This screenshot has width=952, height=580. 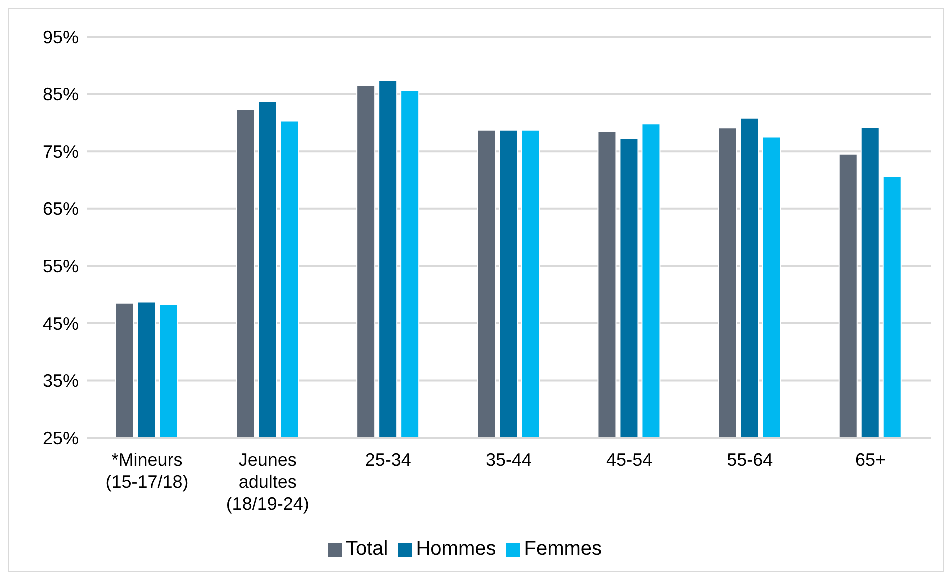 What do you see at coordinates (60, 266) in the screenshot?
I see `y-tick-label: 55%` at bounding box center [60, 266].